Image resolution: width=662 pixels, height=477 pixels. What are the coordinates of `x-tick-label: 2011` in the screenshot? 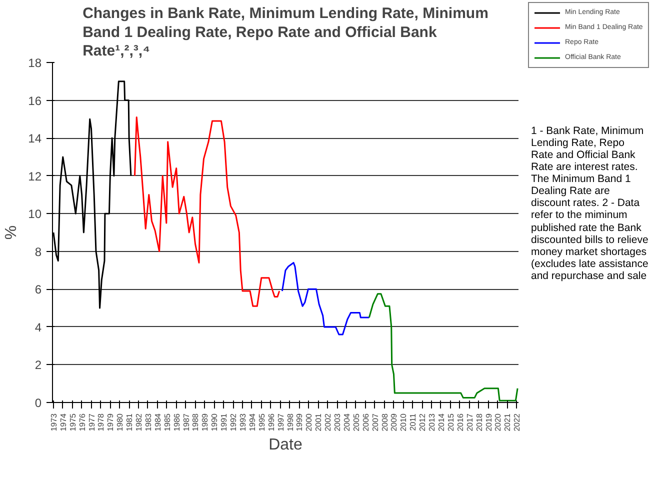 It's located at (413, 421).